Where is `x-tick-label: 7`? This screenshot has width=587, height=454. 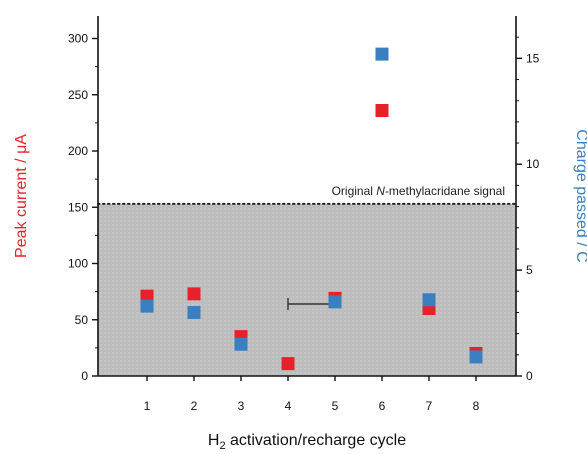
x-tick-label: 7 is located at coordinates (429, 406).